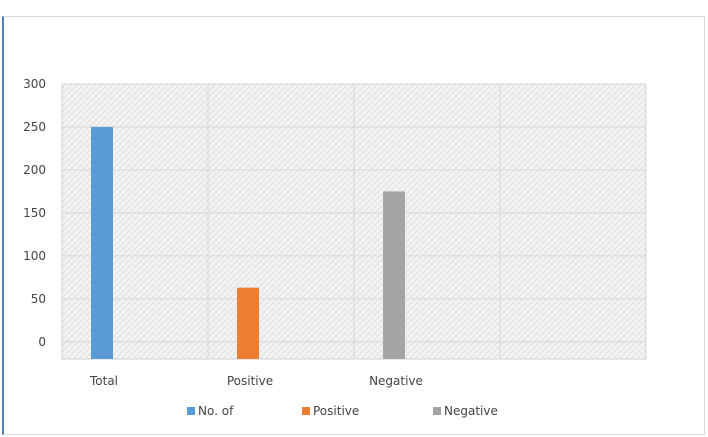 The height and width of the screenshot is (437, 708). I want to click on y-tick-label: 150, so click(34, 213).